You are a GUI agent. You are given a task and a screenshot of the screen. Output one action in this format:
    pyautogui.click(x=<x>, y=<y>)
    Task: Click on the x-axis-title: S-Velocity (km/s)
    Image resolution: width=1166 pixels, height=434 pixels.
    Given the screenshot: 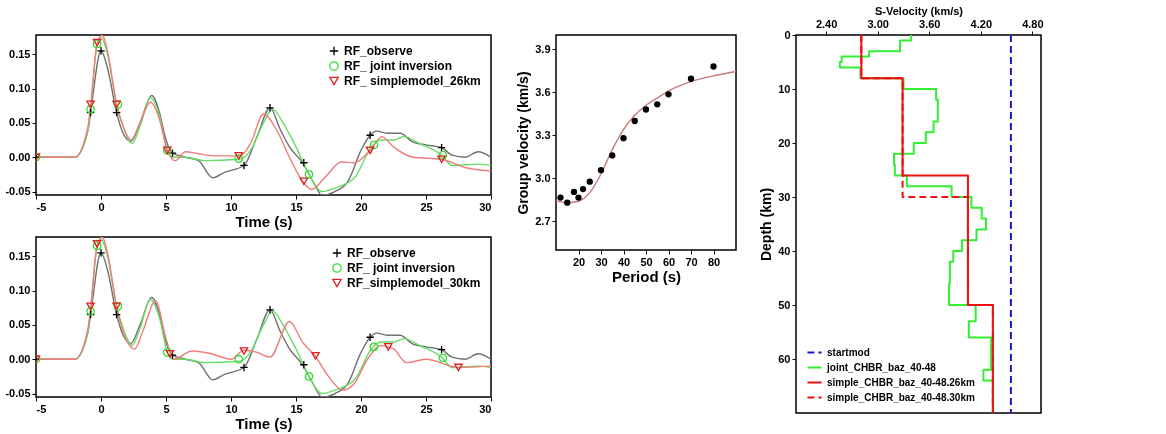 What is the action you would take?
    pyautogui.click(x=919, y=10)
    